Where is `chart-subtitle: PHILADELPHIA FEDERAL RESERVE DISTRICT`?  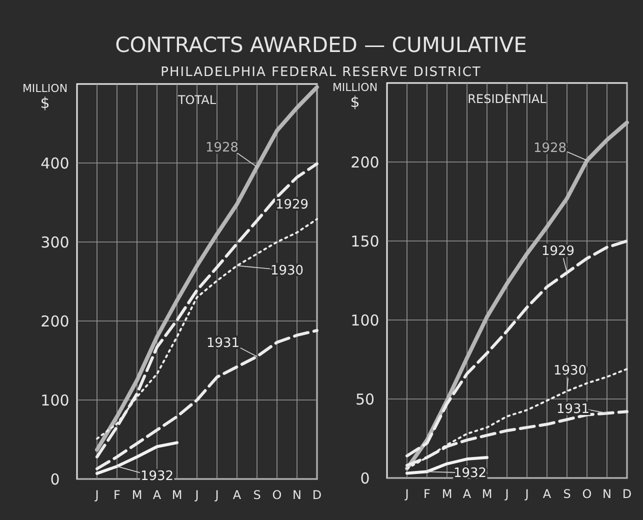
chart-subtitle: PHILADELPHIA FEDERAL RESERVE DISTRICT is located at coordinates (321, 72).